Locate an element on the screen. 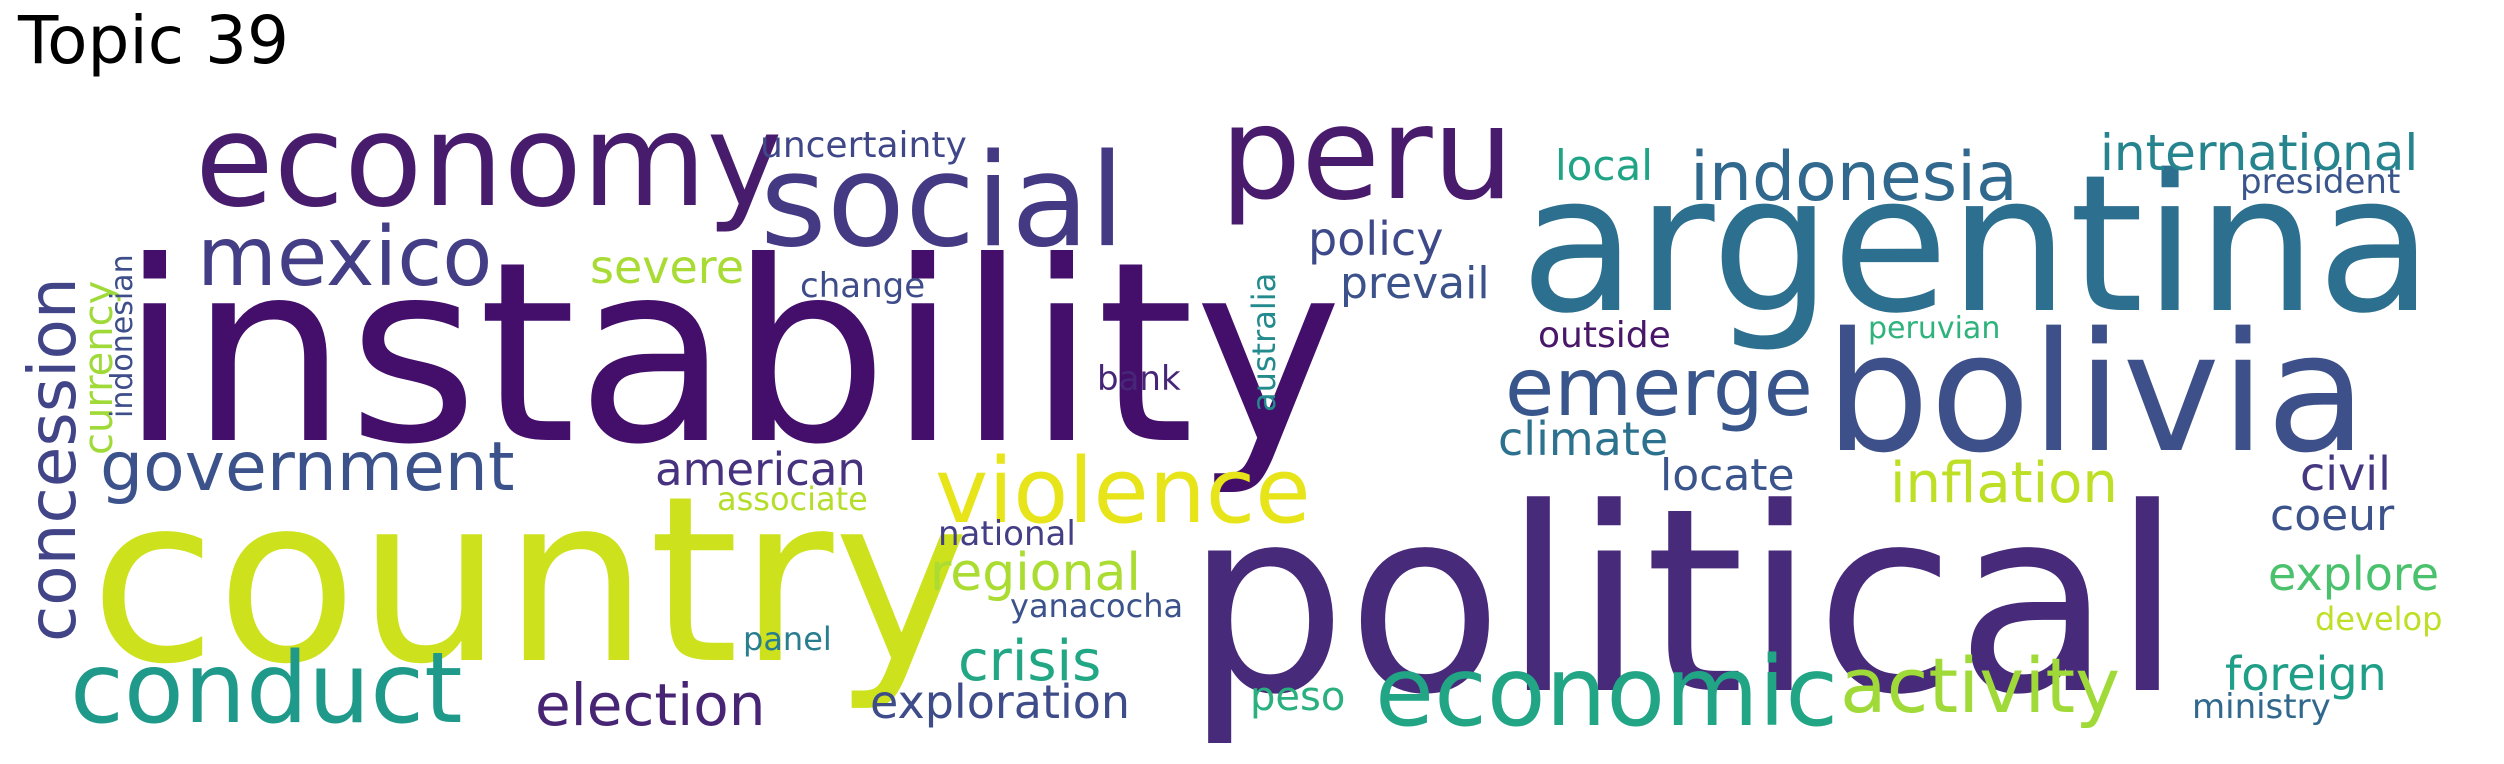 The width and height of the screenshot is (2504, 764). word-outside: outside is located at coordinates (1604, 335).